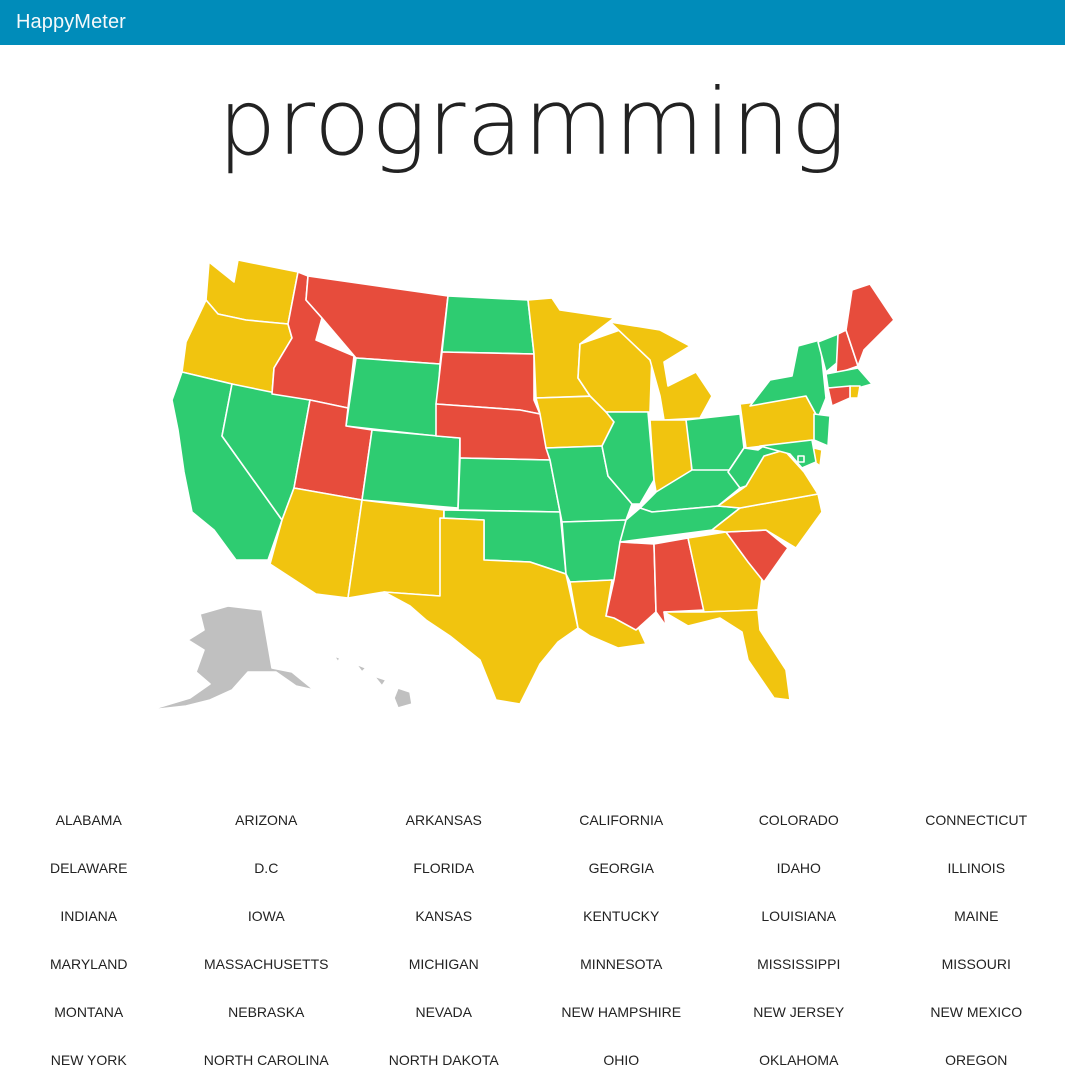  I want to click on state-WY, so click(393, 397).